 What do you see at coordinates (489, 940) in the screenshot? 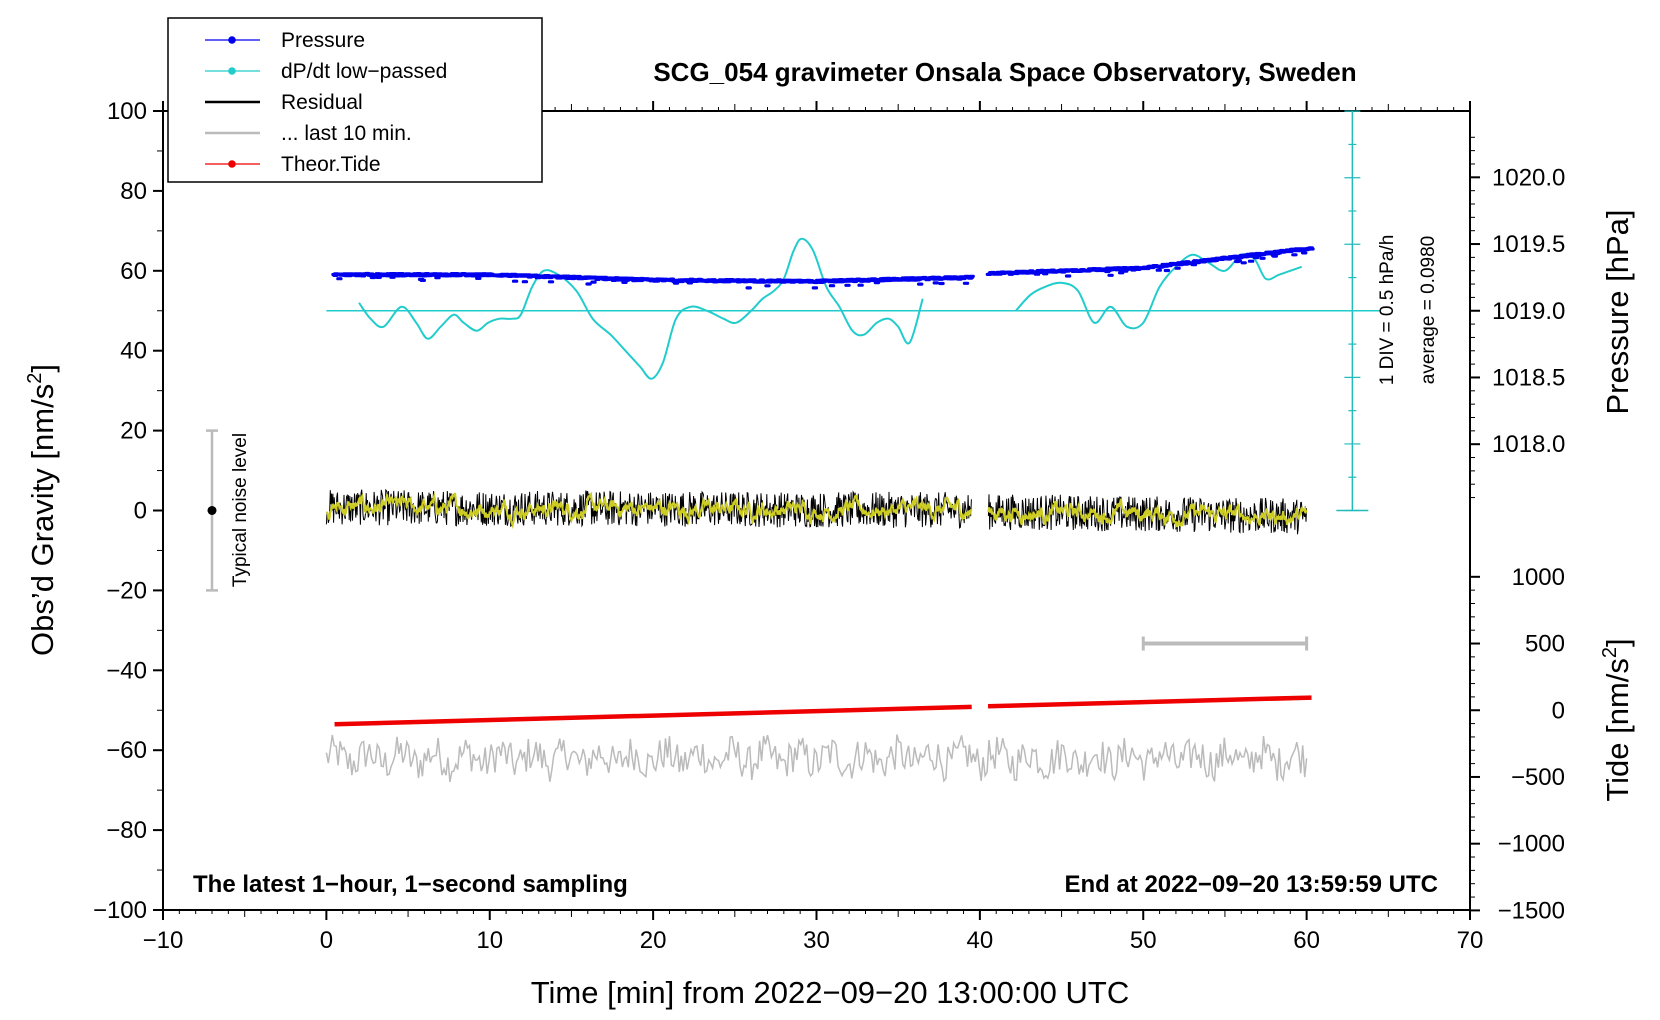
I see `x-tick-label: 10` at bounding box center [489, 940].